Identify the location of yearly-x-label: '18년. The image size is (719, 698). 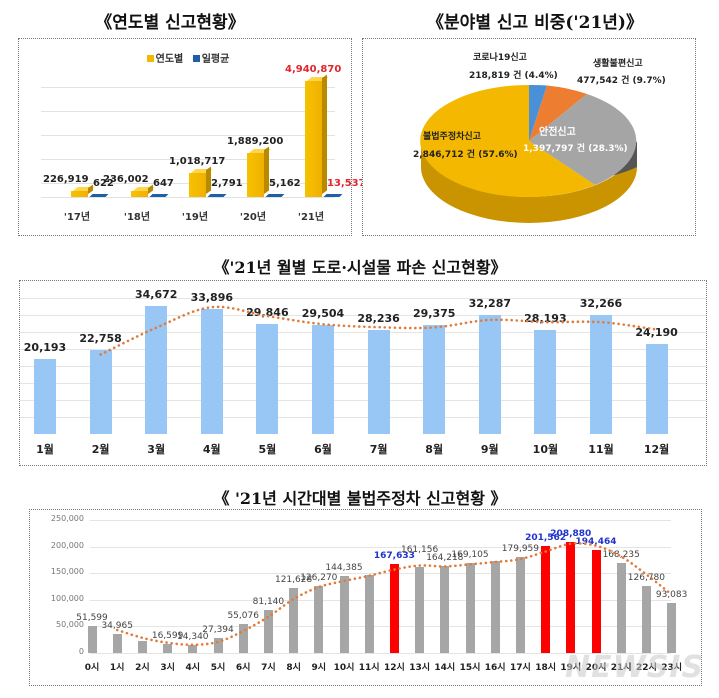
(137, 217).